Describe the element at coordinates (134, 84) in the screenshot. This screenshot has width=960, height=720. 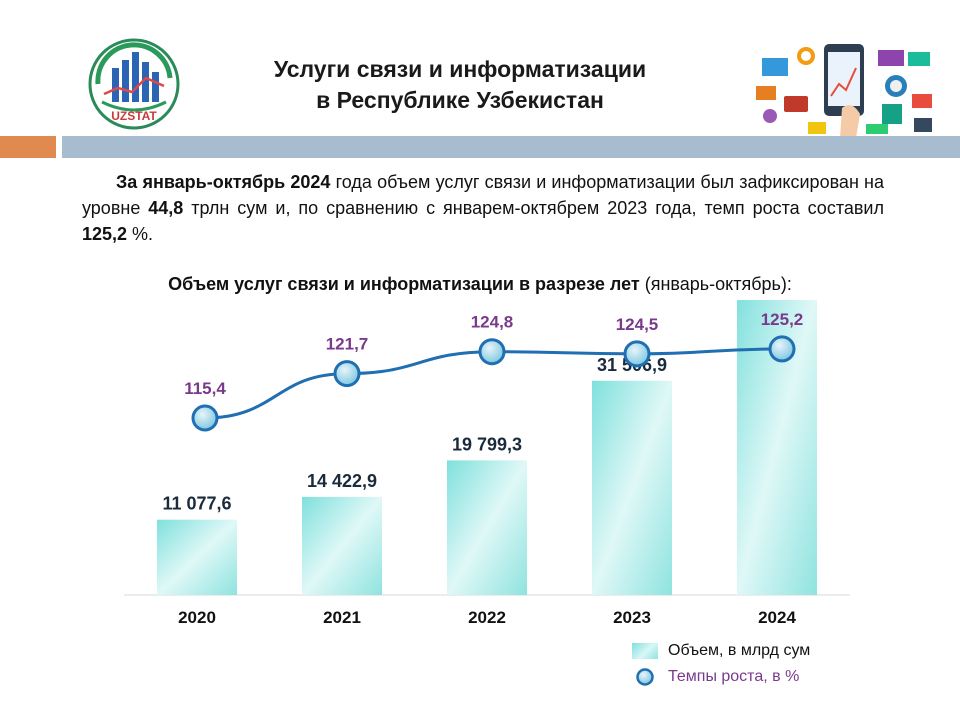
I see `uzstat-logo: UZSTAT` at that location.